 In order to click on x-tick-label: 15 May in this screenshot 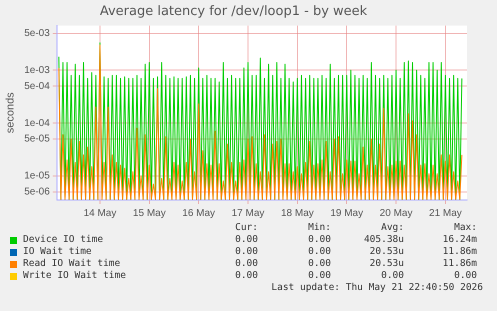, I will do `click(149, 213)`.